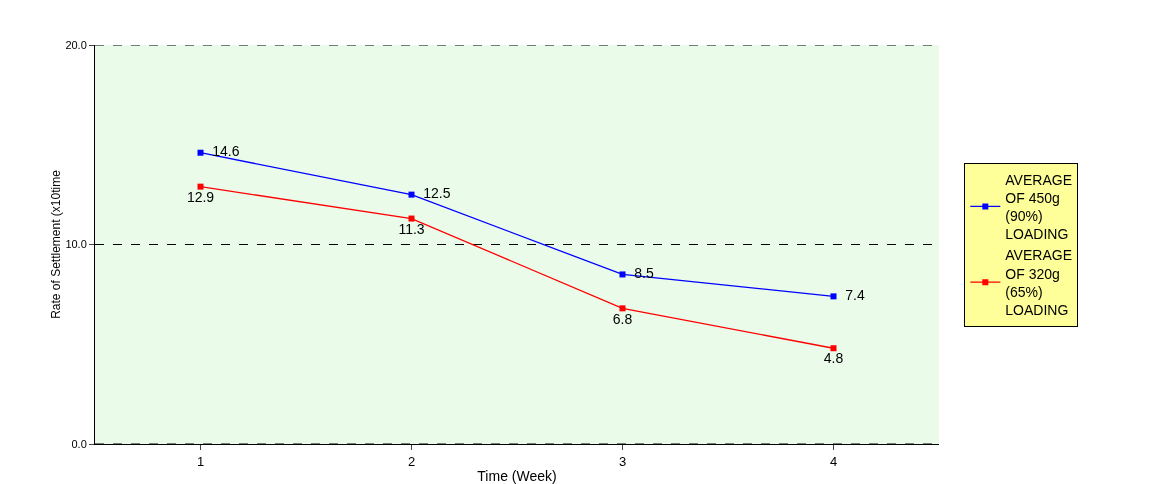 This screenshot has height=484, width=1154. Describe the element at coordinates (76, 44) in the screenshot. I see `y-tick-label: 20.0` at that location.